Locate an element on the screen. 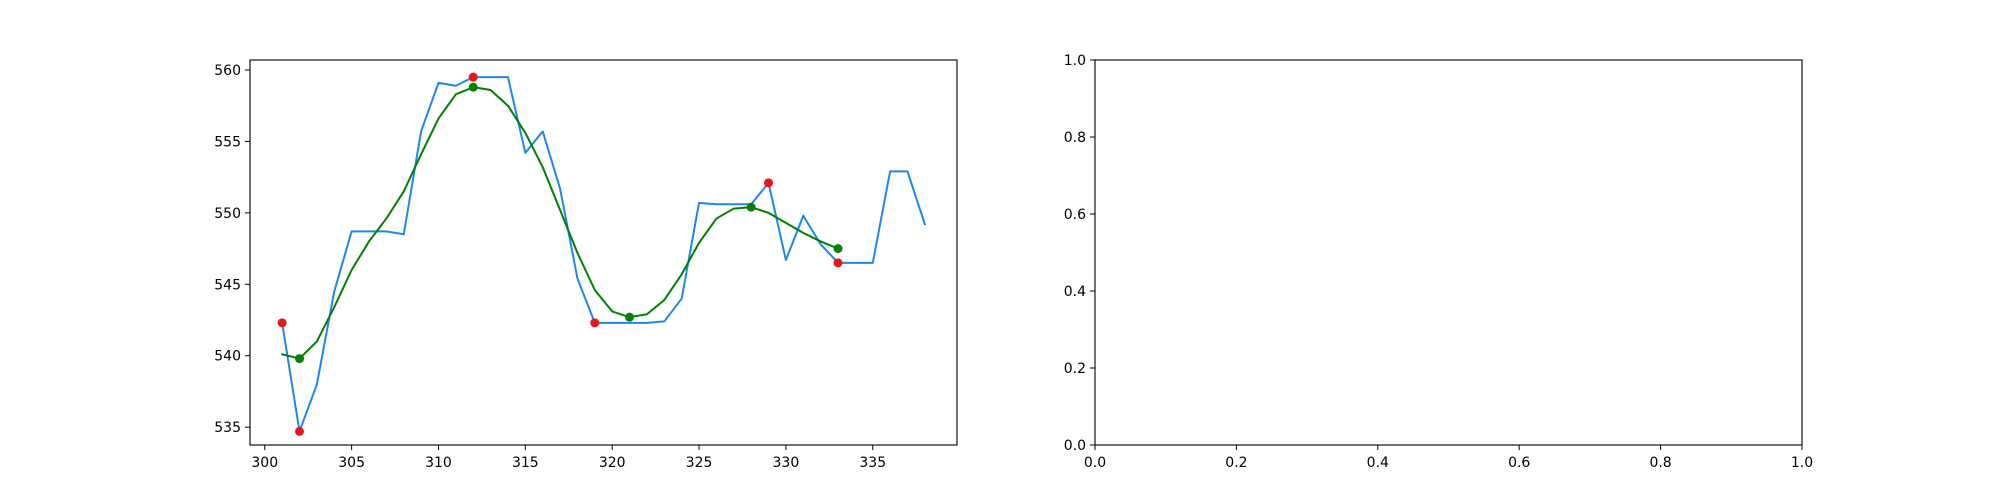  right-x-tick-label: 0.4 is located at coordinates (1378, 463).